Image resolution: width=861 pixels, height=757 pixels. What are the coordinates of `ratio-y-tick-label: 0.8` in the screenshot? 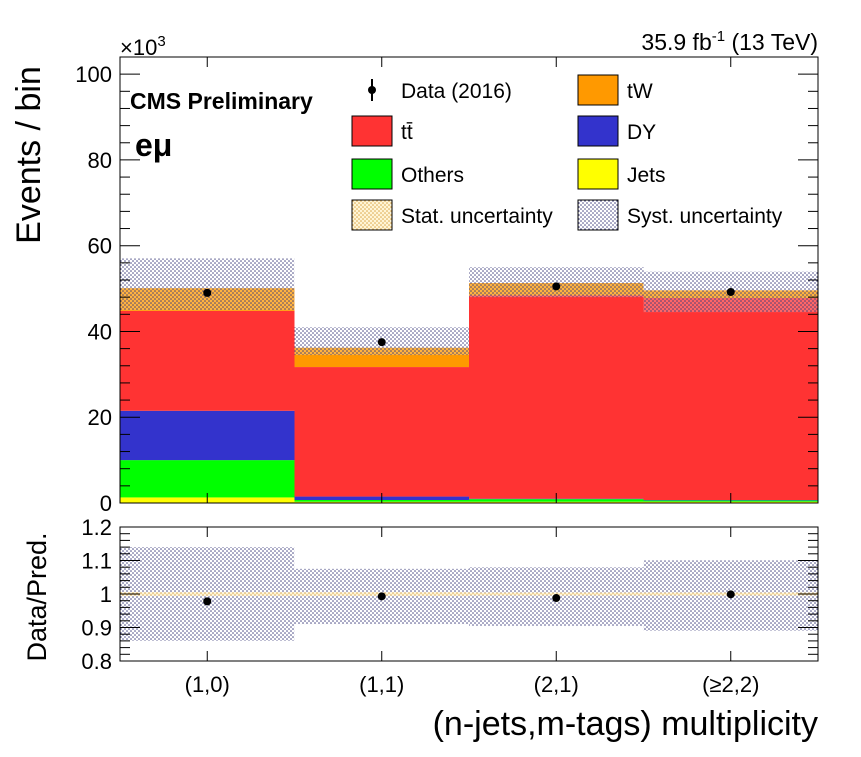 It's located at (96, 661).